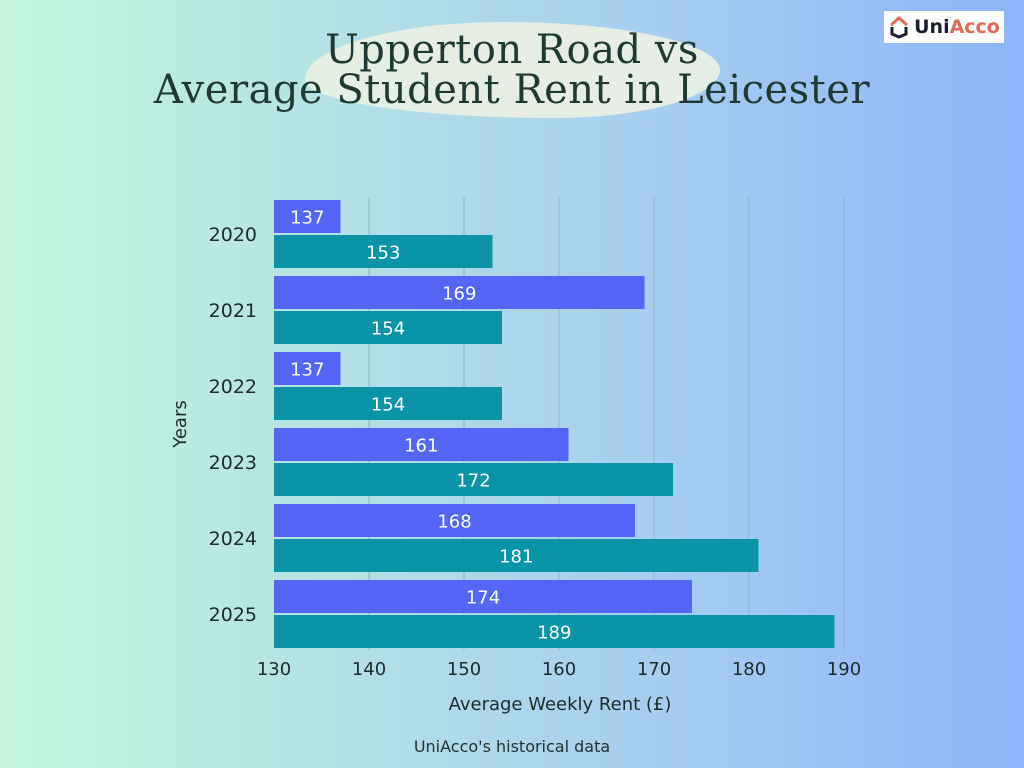 Image resolution: width=1024 pixels, height=768 pixels. I want to click on x-tick-label: 130, so click(274, 669).